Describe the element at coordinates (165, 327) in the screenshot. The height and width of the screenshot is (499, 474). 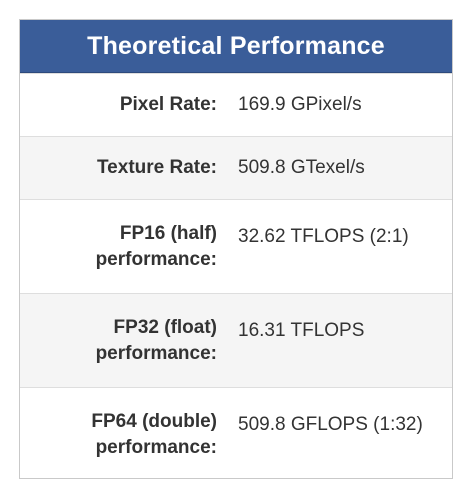
I see `row-label-line1: FP32 (float)` at that location.